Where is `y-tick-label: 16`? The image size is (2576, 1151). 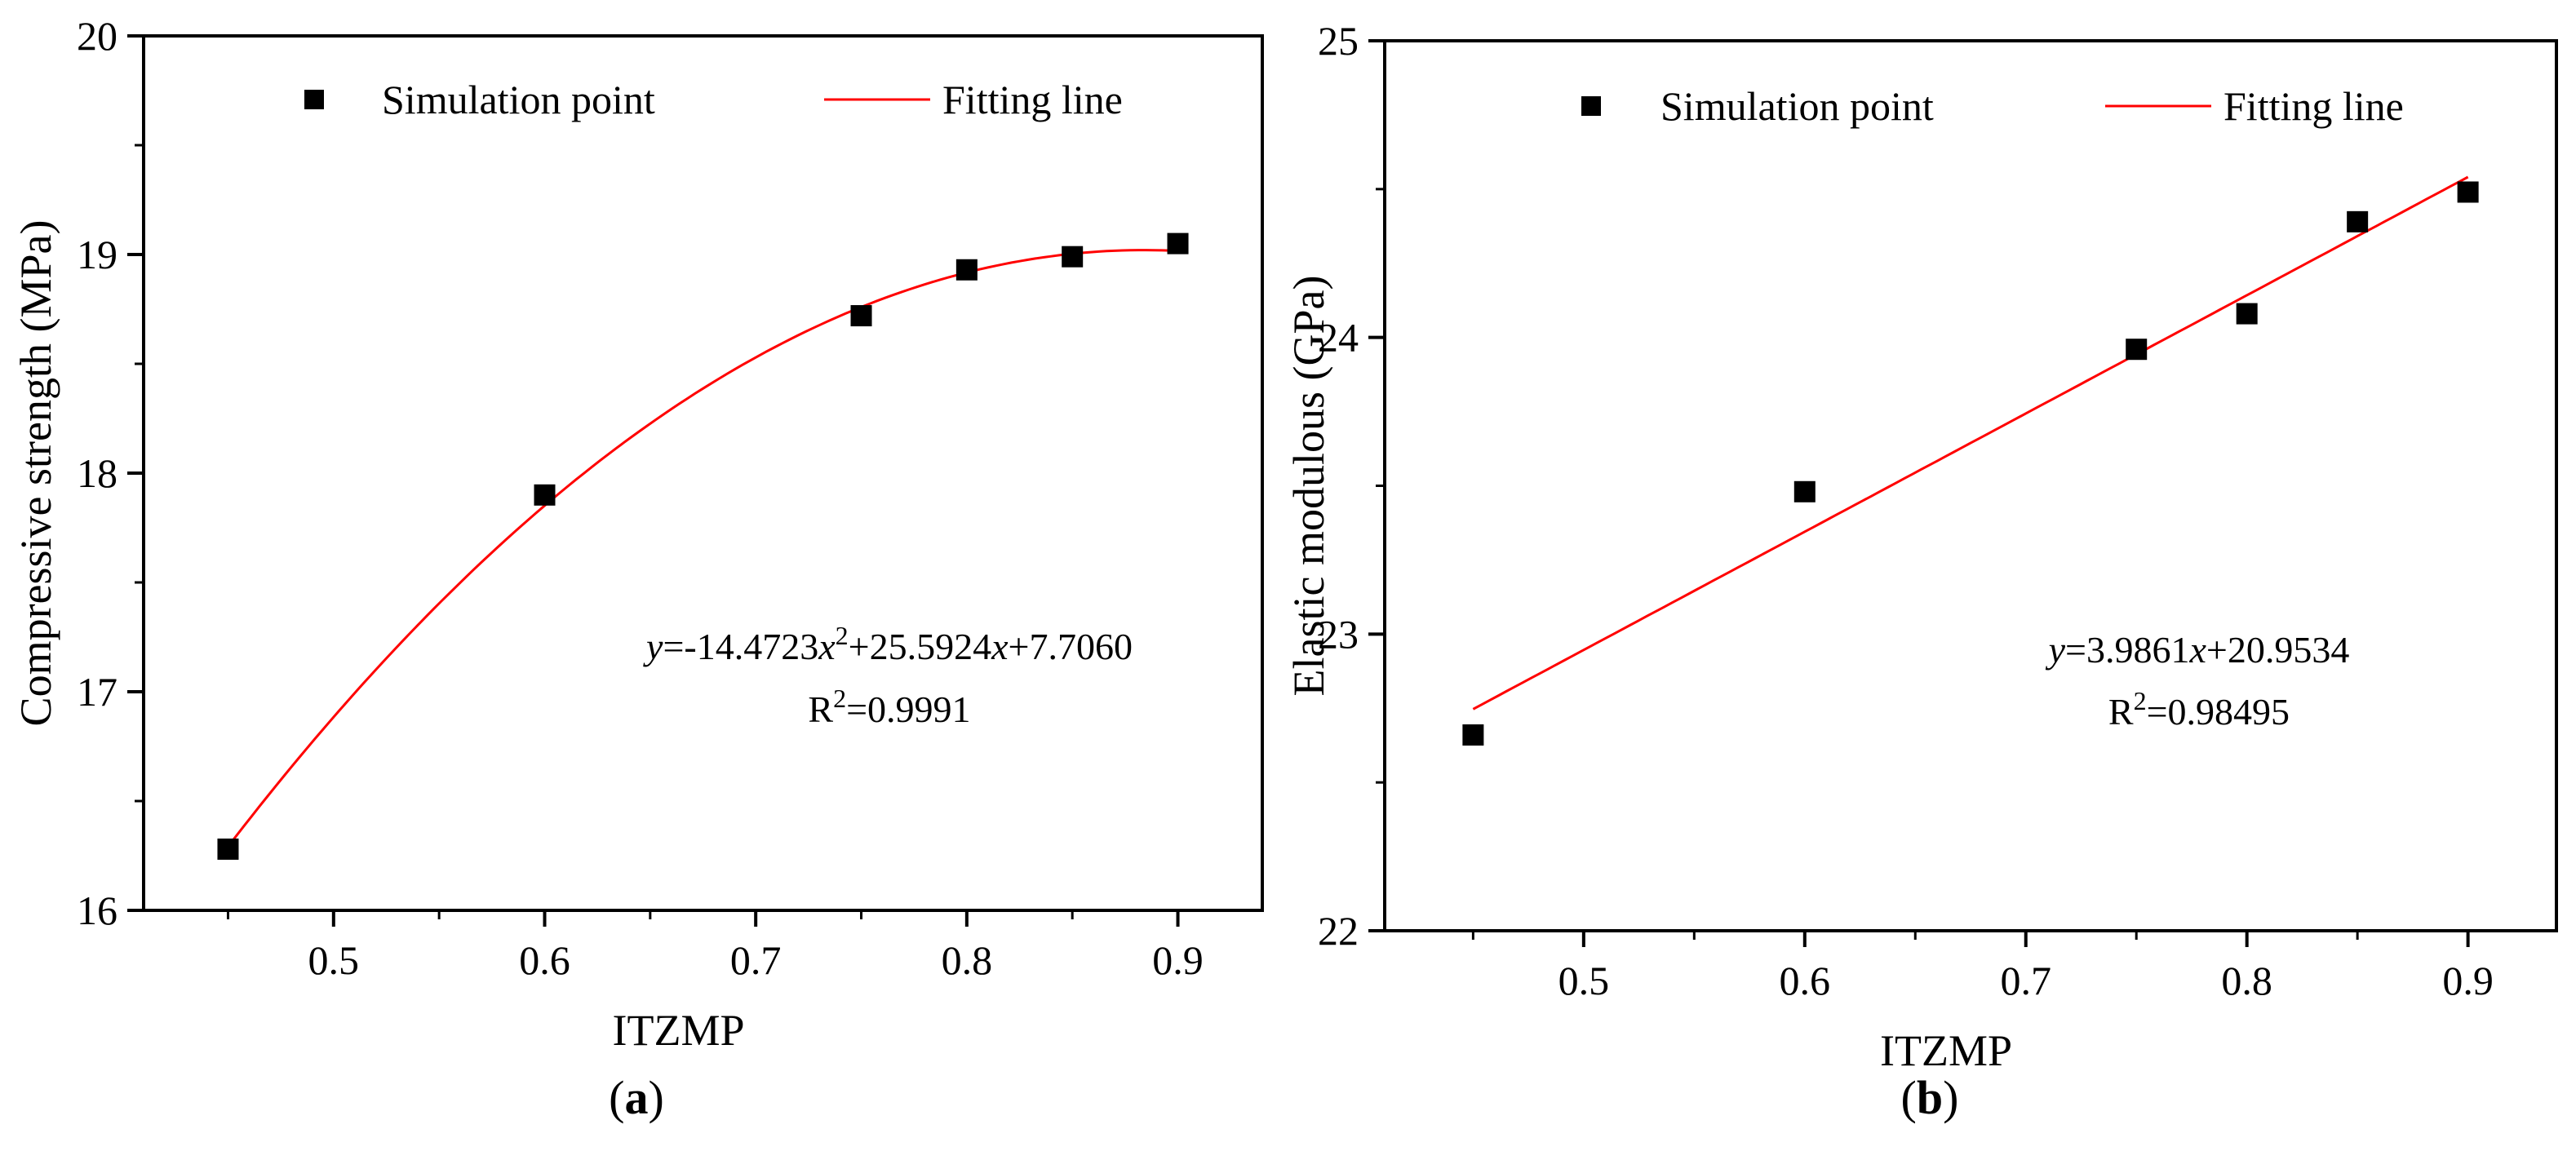
y-tick-label: 16 is located at coordinates (97, 910).